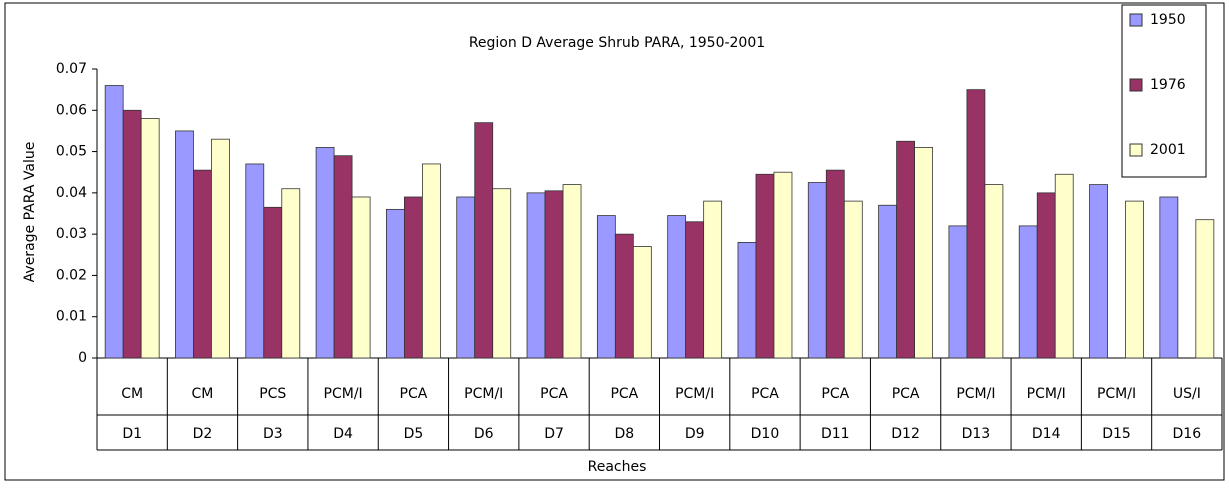 The width and height of the screenshot is (1229, 489). I want to click on legend-label: 1950, so click(1168, 20).